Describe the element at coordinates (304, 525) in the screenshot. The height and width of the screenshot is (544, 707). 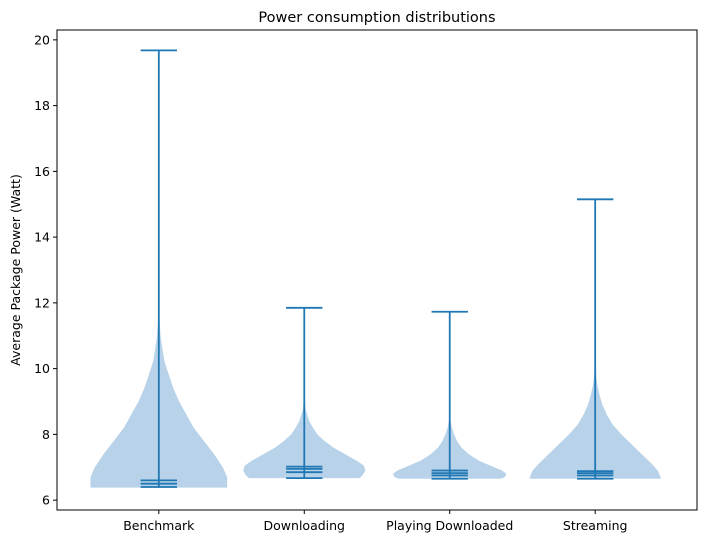
I see `x-tick-label-downloading: Downloading` at that location.